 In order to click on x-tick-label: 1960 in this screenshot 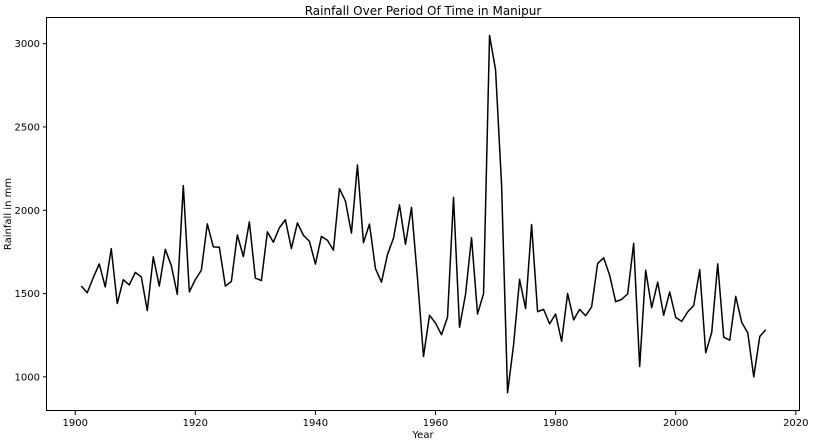, I will do `click(435, 423)`.